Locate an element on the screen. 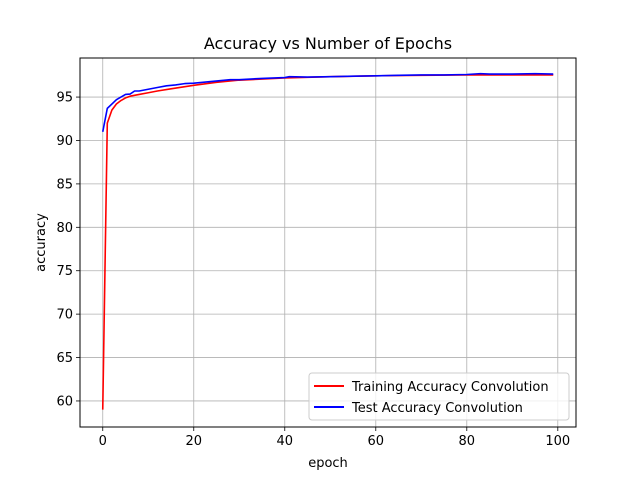 The image size is (640, 480). x-tick-label: 100 is located at coordinates (557, 441).